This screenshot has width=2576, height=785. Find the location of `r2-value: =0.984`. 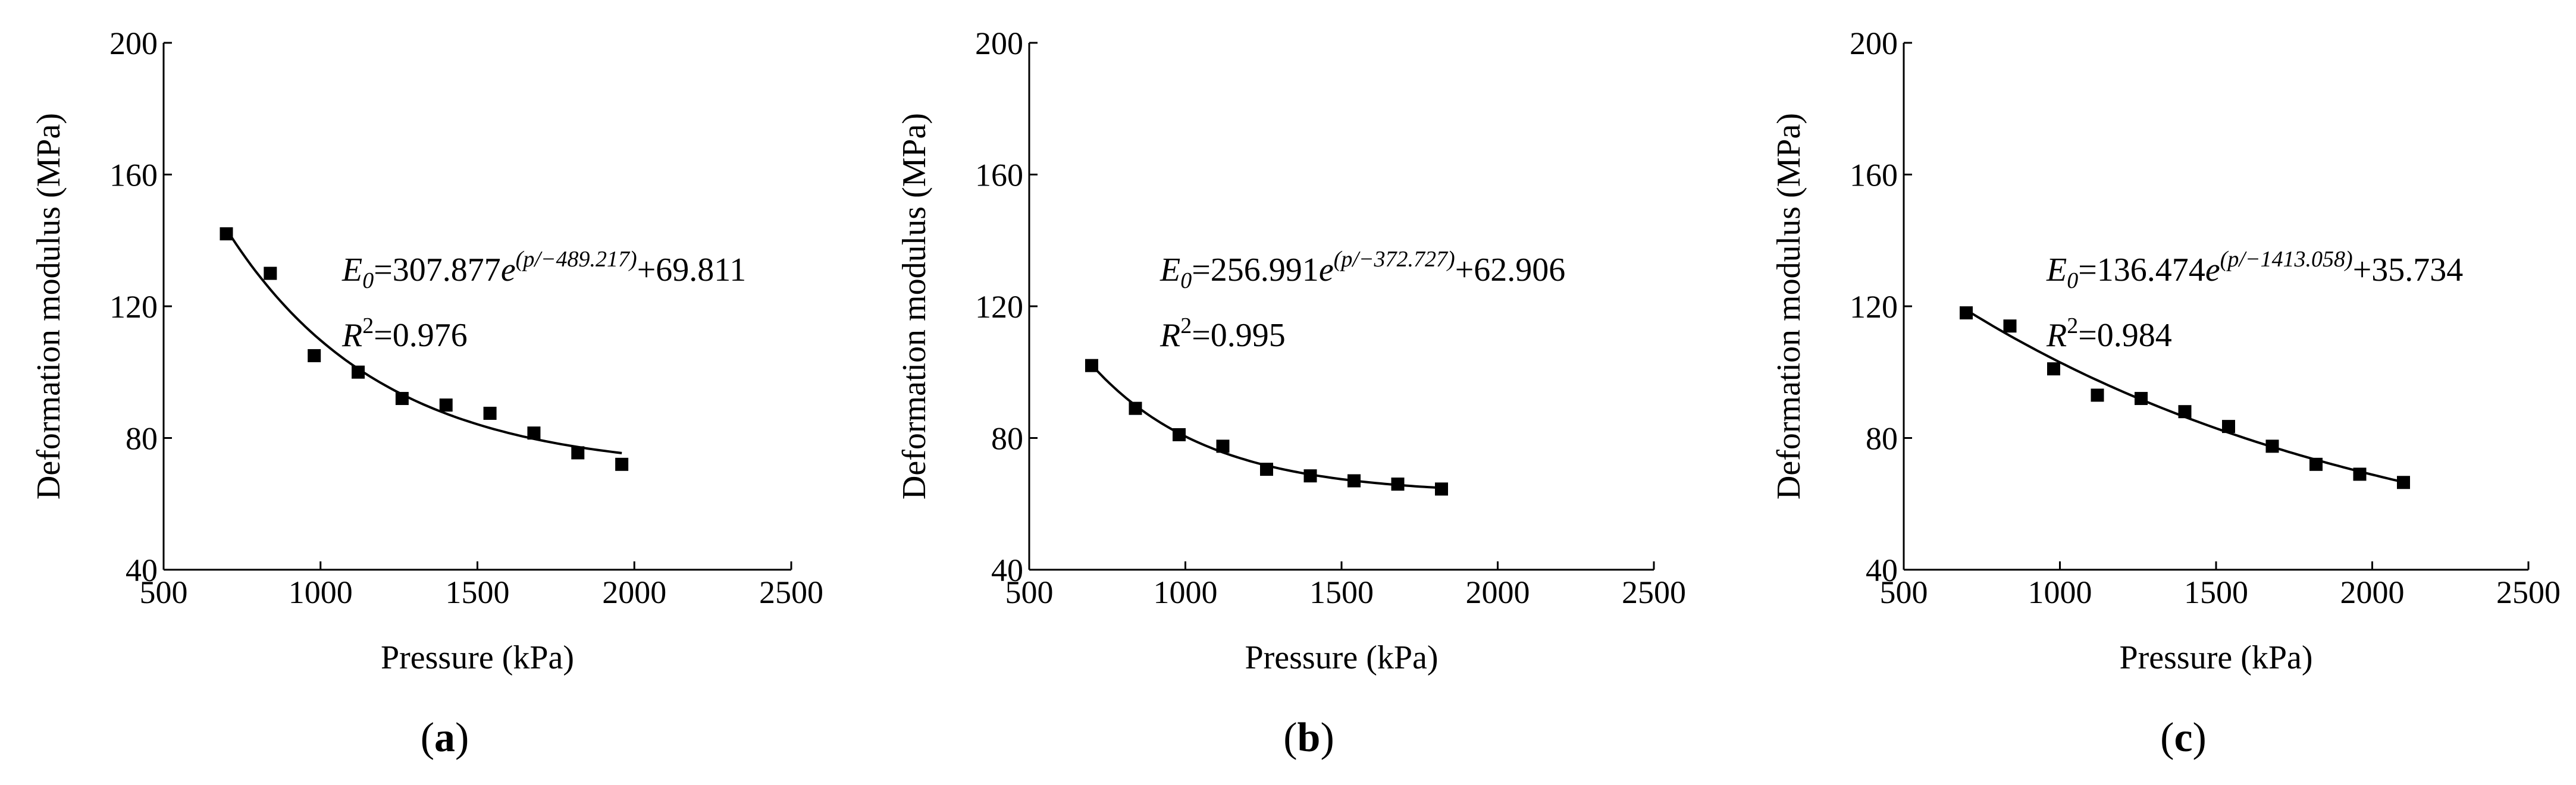

r2-value: =0.984 is located at coordinates (2125, 336).